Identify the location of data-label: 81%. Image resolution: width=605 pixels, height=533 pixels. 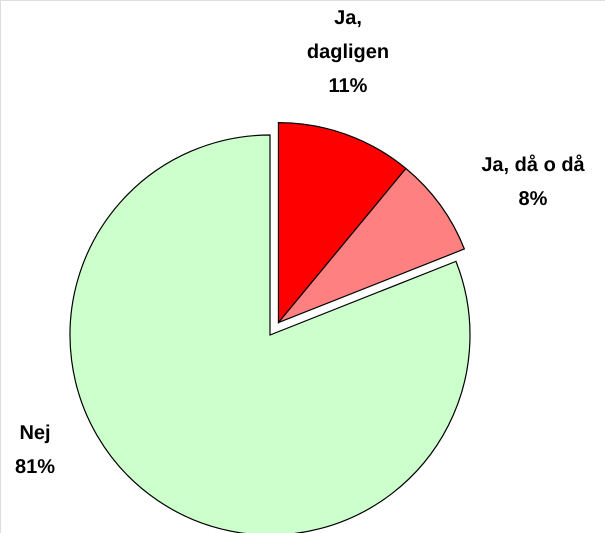
(35, 467).